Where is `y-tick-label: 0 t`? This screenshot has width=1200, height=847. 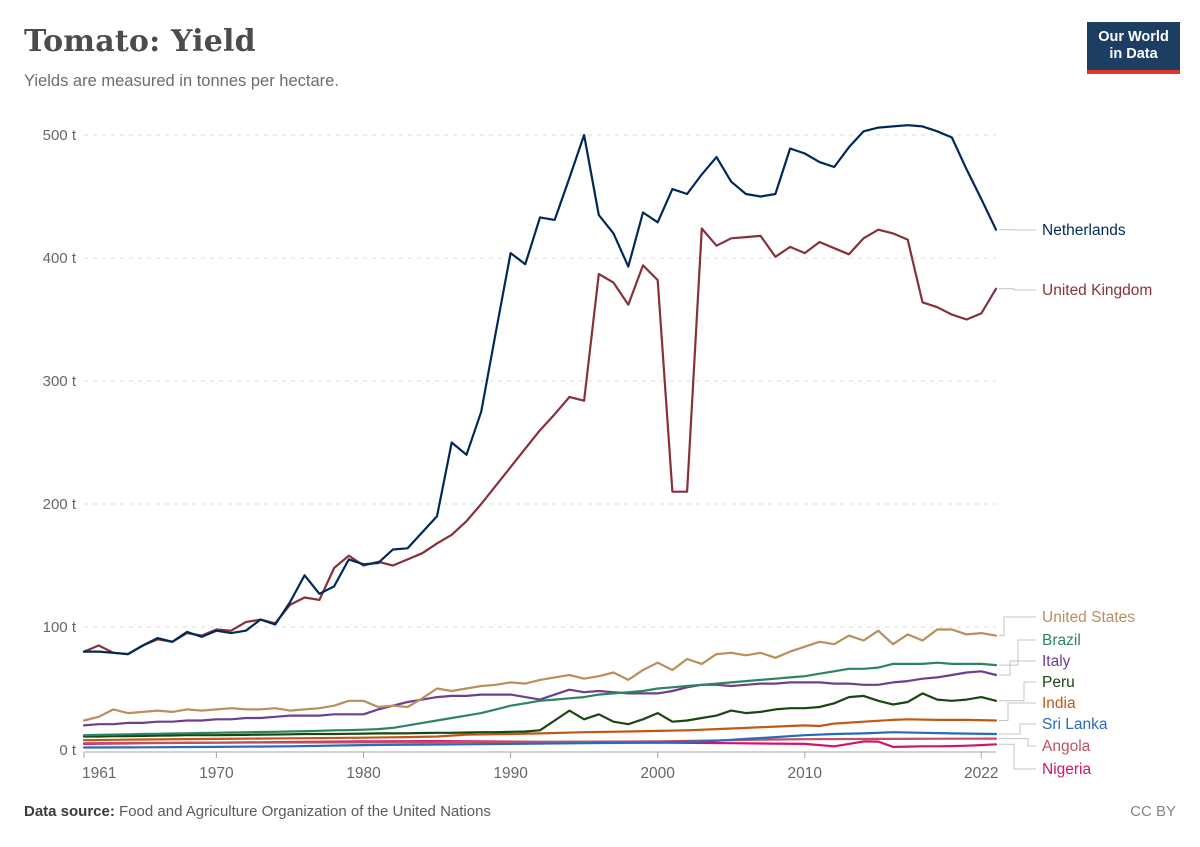
y-tick-label: 0 t is located at coordinates (68, 750).